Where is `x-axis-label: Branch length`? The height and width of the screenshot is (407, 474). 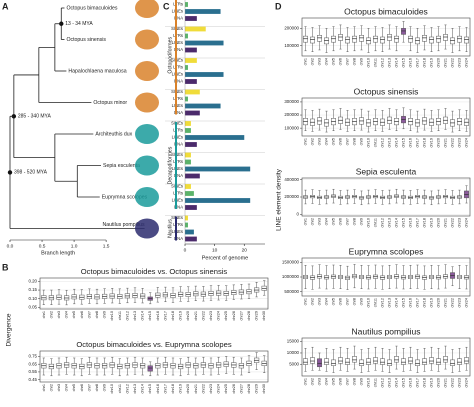
x-axis-label: Branch length is located at coordinates (58, 253).